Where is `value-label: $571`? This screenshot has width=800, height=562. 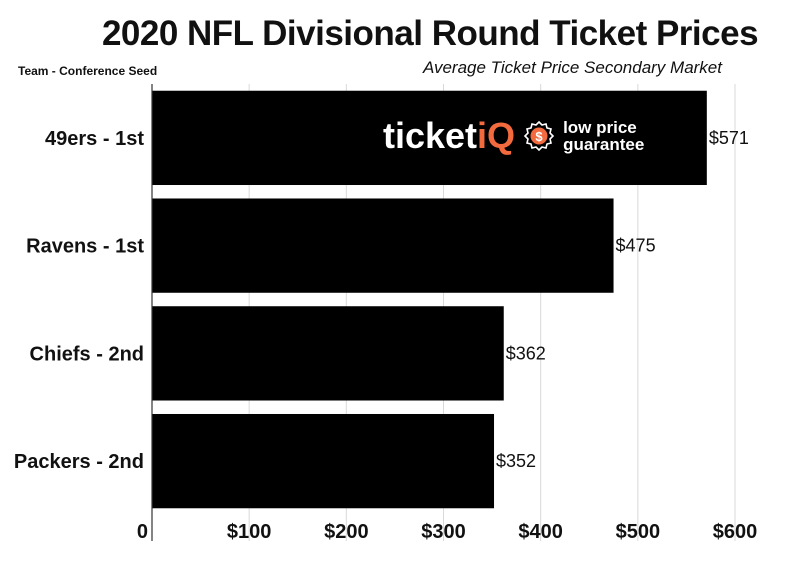
value-label: $571 is located at coordinates (729, 138).